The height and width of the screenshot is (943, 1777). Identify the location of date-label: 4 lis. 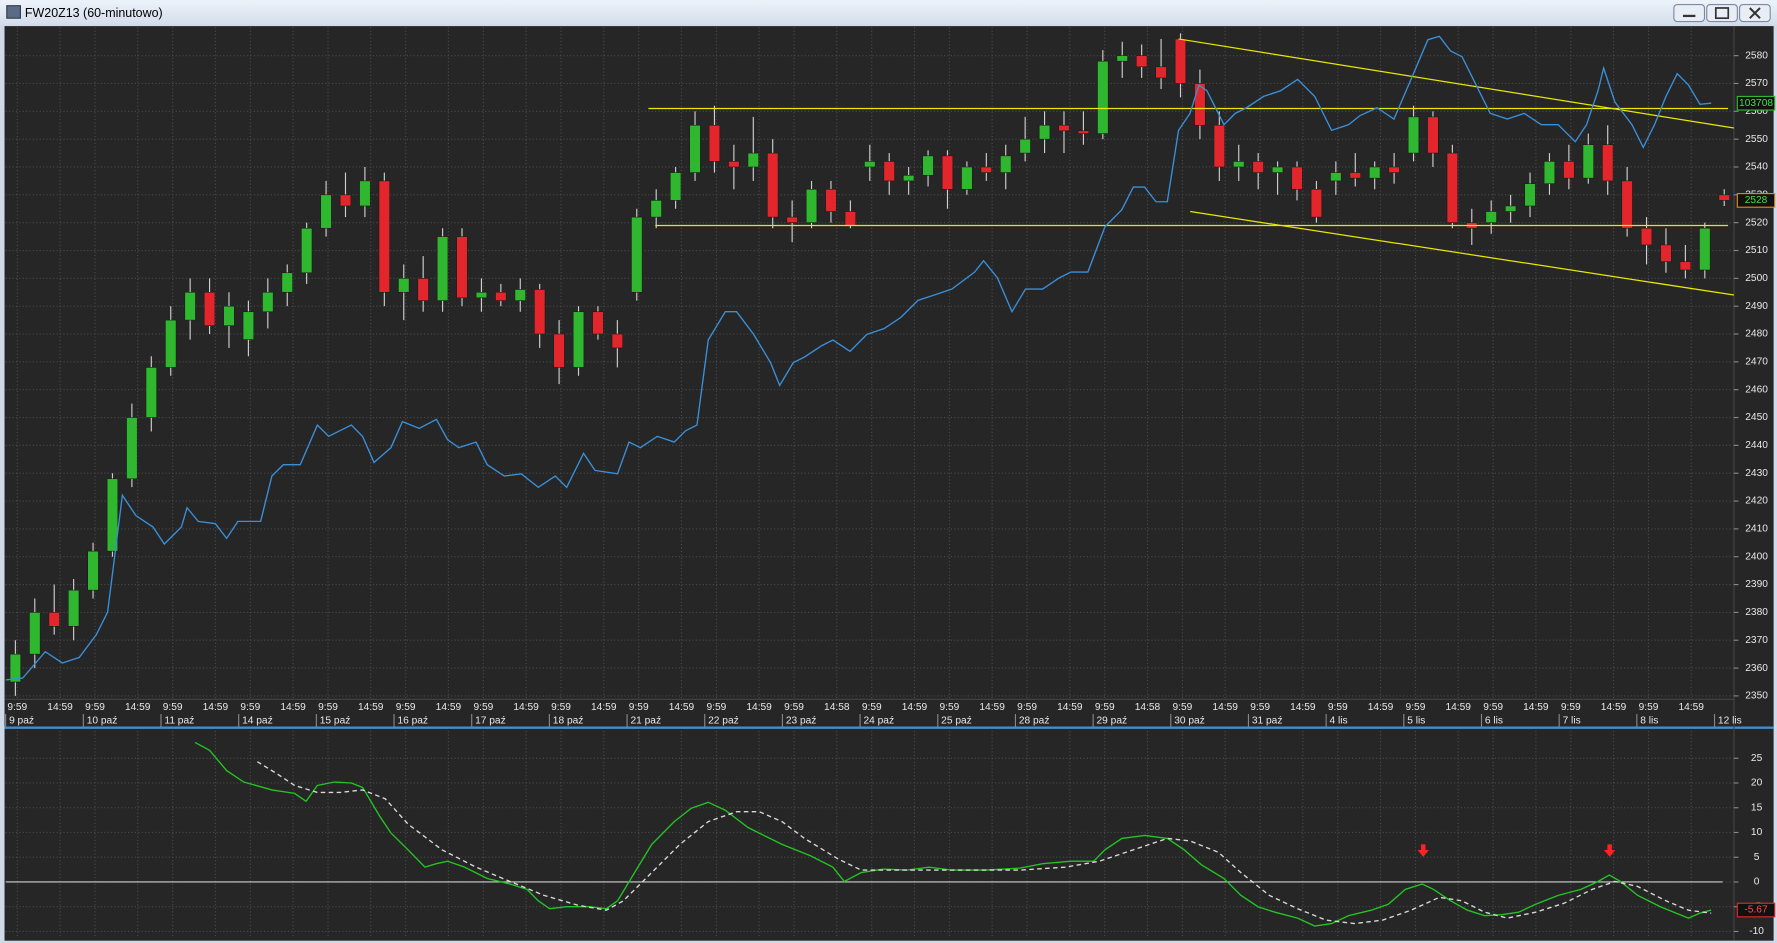
(1339, 721).